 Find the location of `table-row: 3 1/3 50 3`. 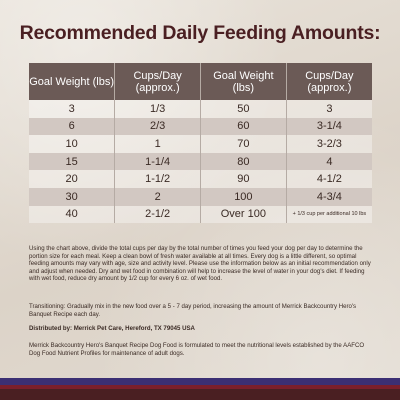

table-row: 3 1/3 50 3 is located at coordinates (200, 109).